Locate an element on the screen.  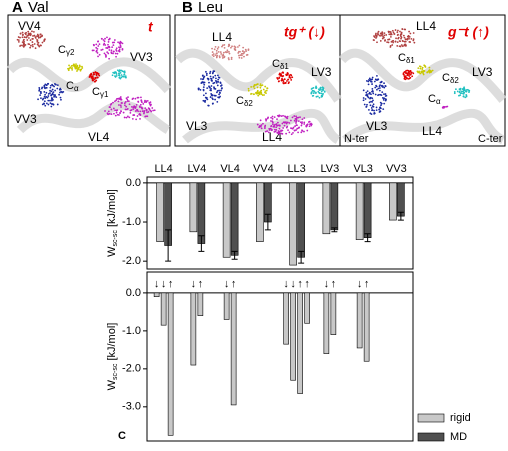
y-label-main: W is located at coordinates (112, 251).